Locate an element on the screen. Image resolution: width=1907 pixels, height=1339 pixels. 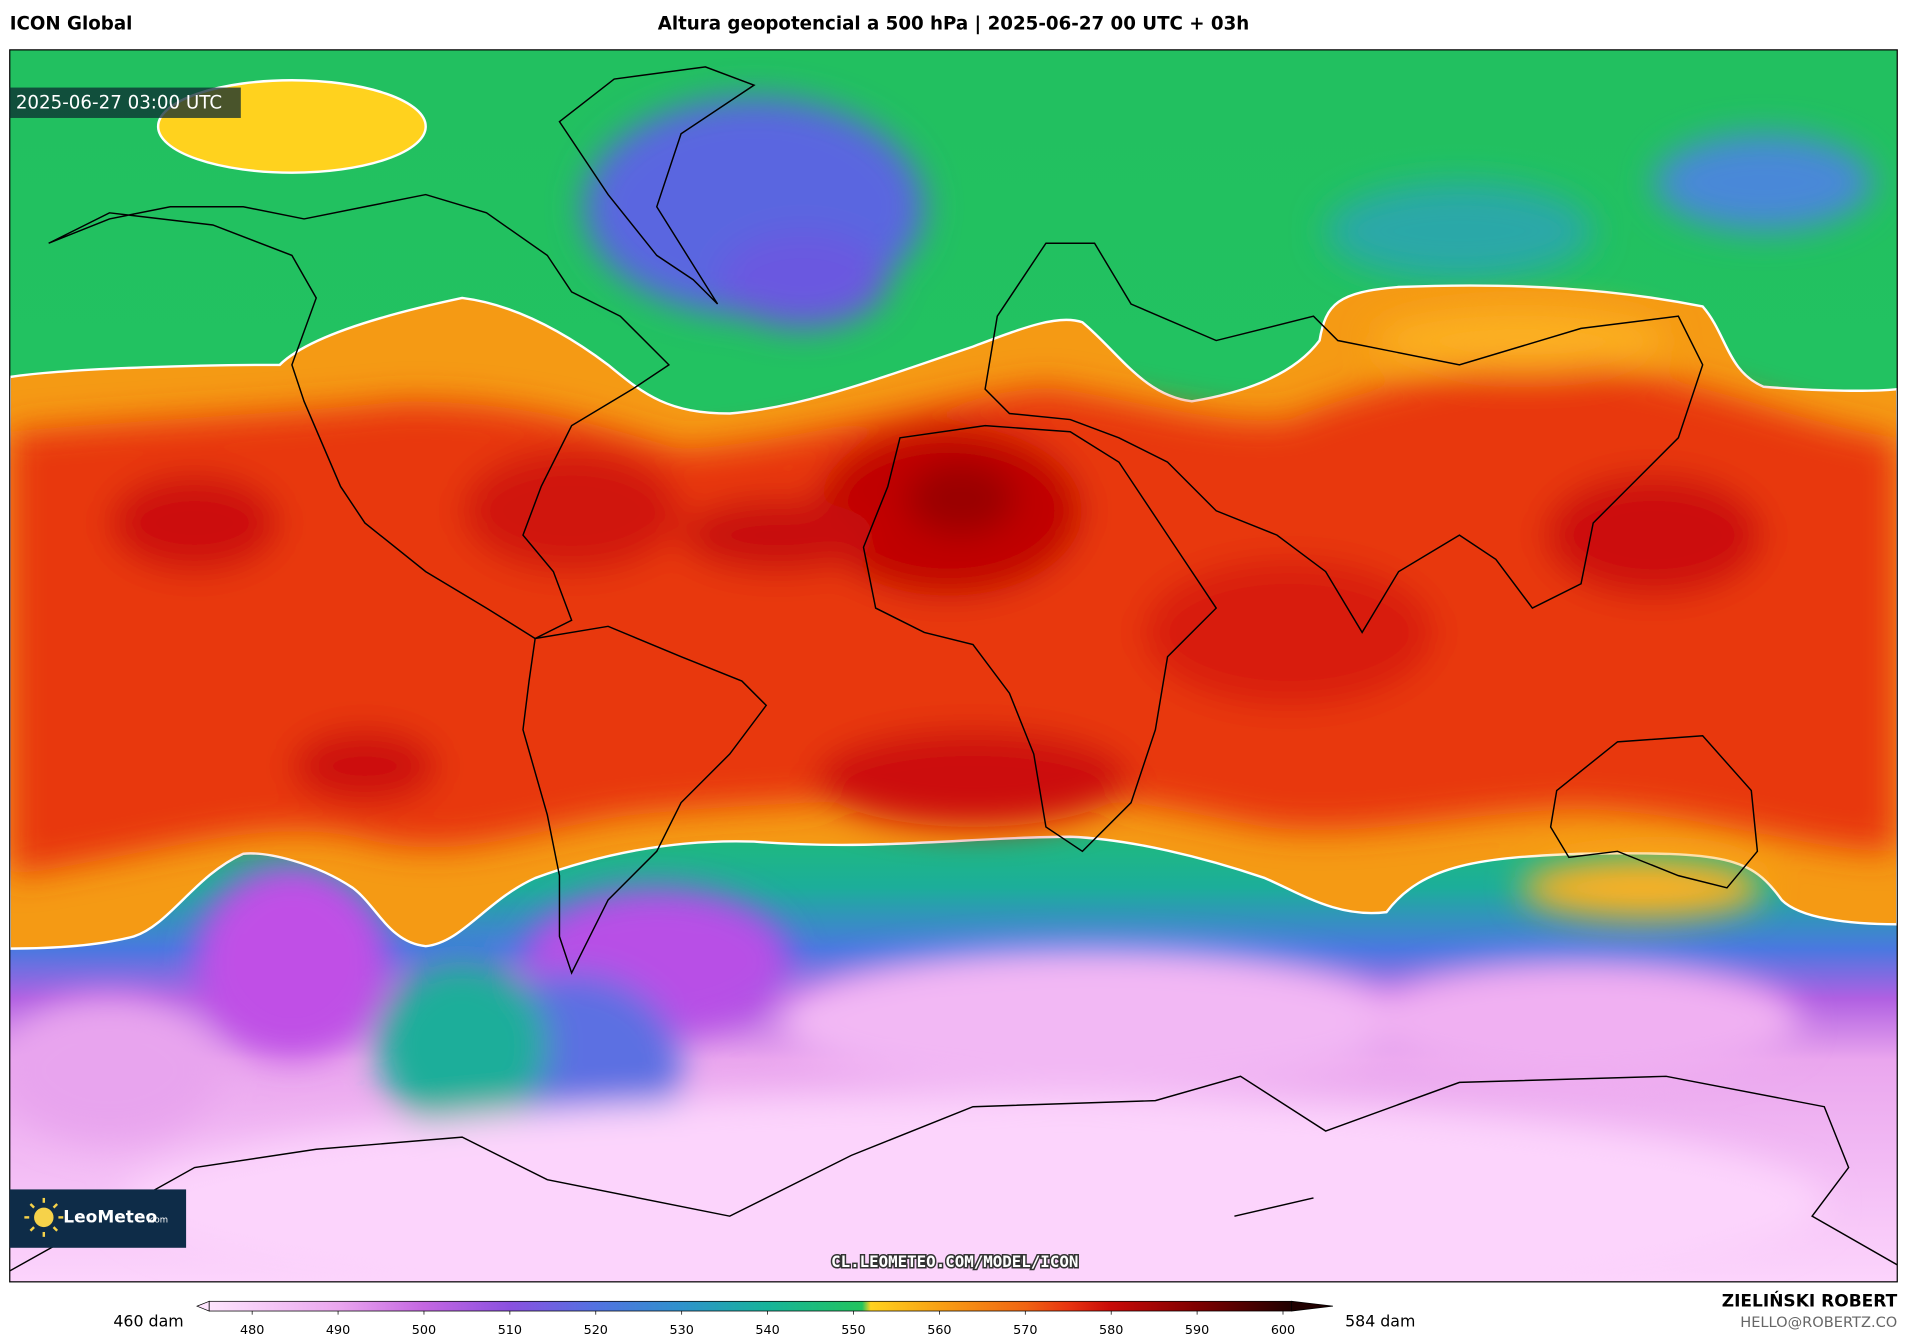
colorbar-tick-label: 550 is located at coordinates (853, 1330).